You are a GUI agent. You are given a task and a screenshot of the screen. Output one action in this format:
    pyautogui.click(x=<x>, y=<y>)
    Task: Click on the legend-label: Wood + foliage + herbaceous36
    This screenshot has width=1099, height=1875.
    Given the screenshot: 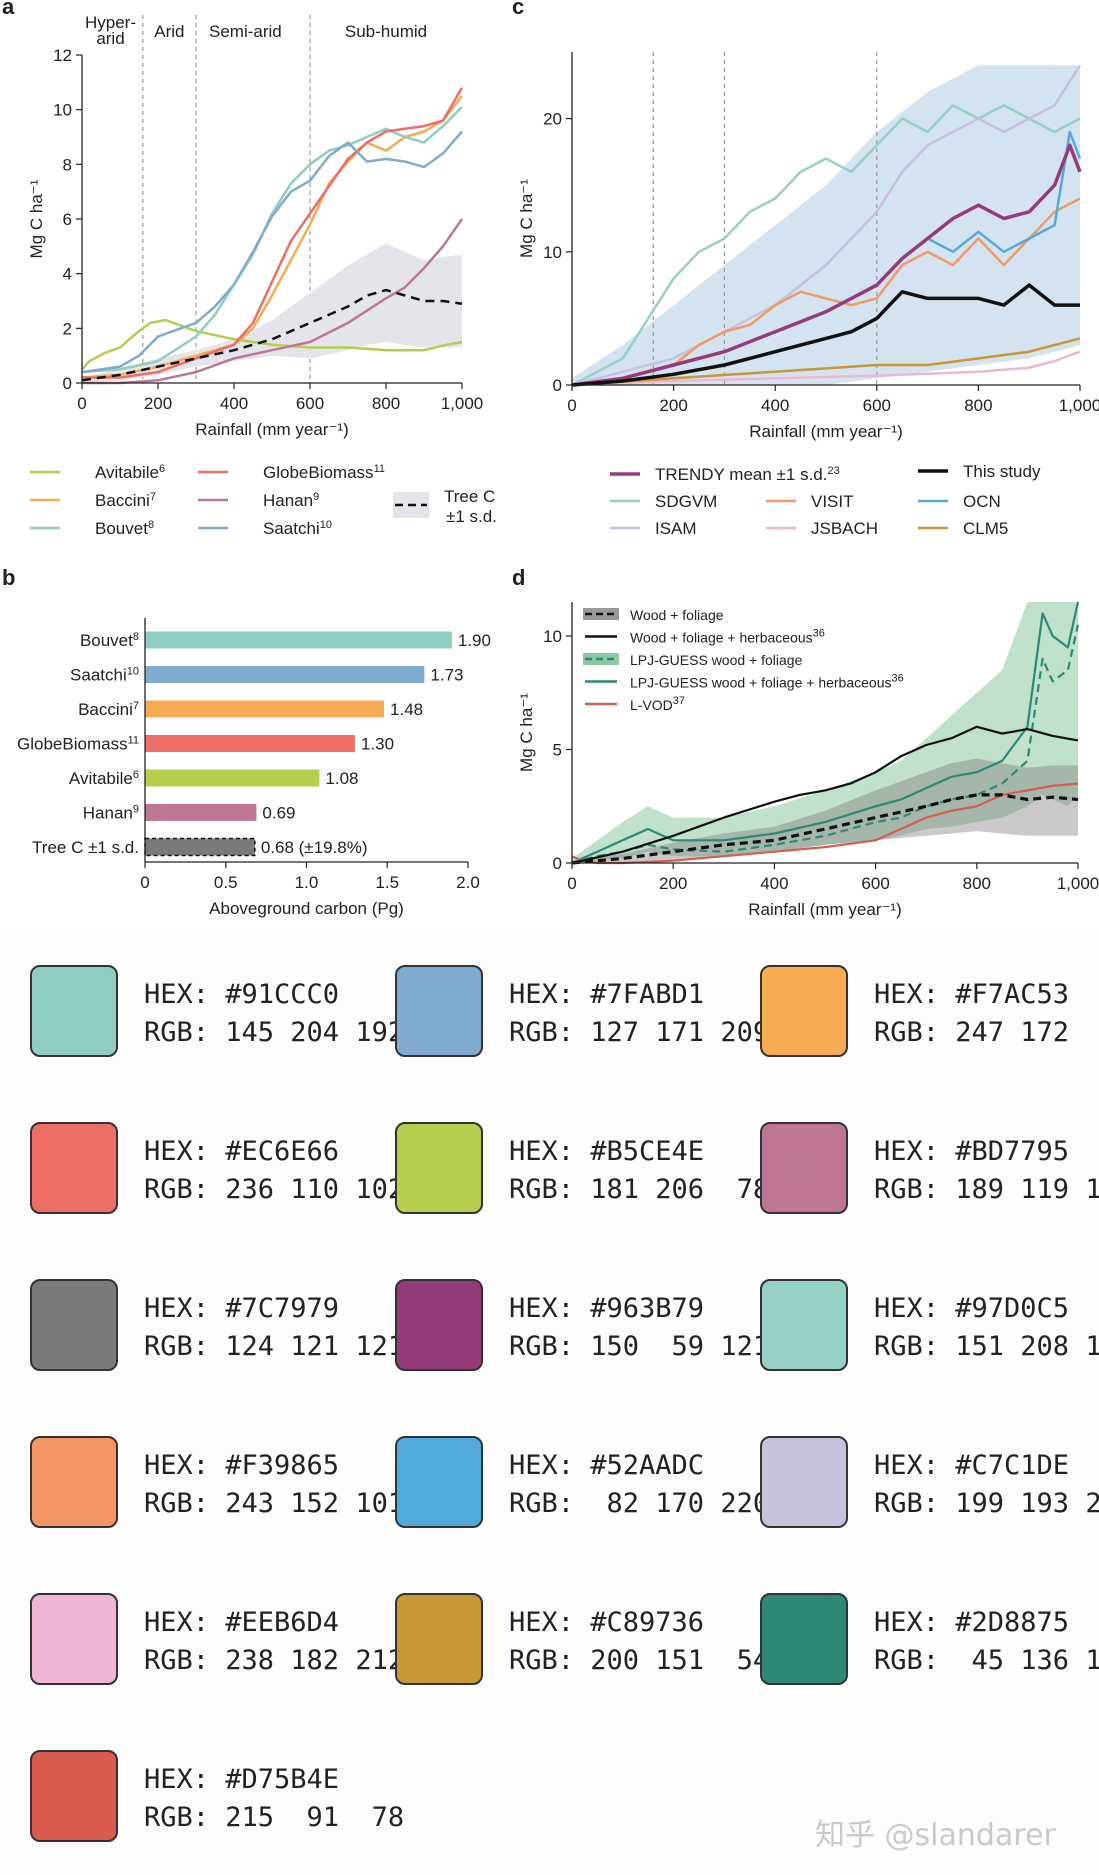 What is the action you would take?
    pyautogui.click(x=727, y=637)
    